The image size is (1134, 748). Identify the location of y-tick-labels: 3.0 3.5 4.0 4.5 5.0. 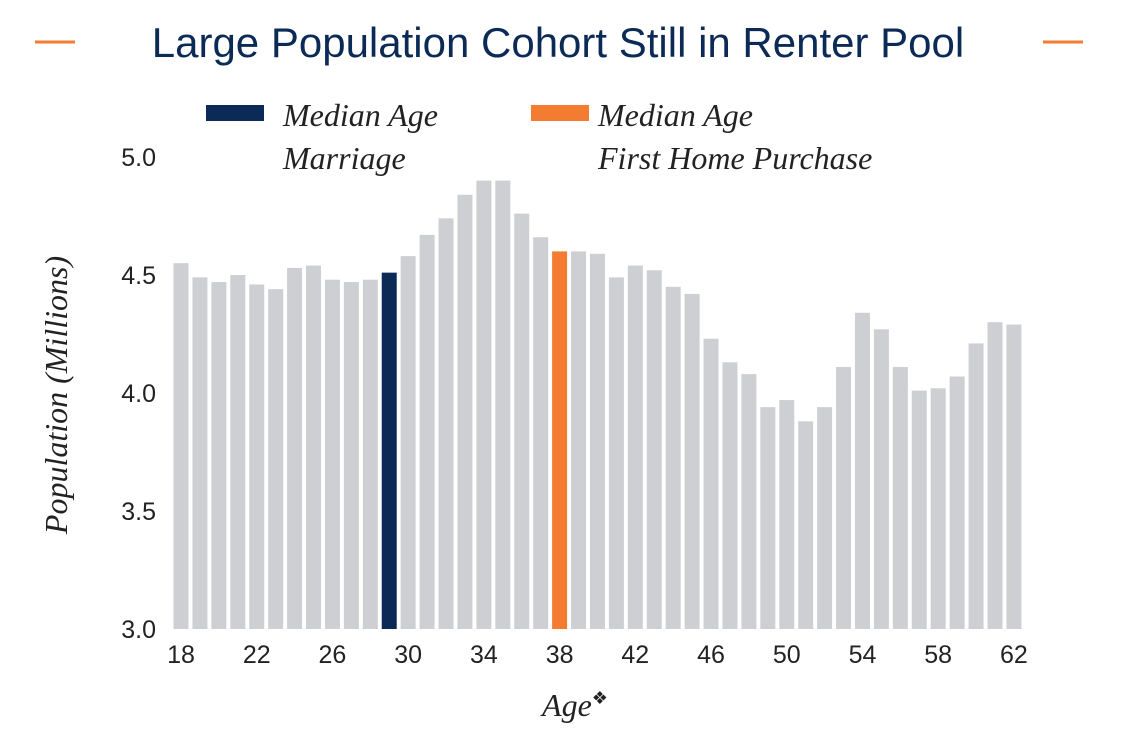
(138, 394).